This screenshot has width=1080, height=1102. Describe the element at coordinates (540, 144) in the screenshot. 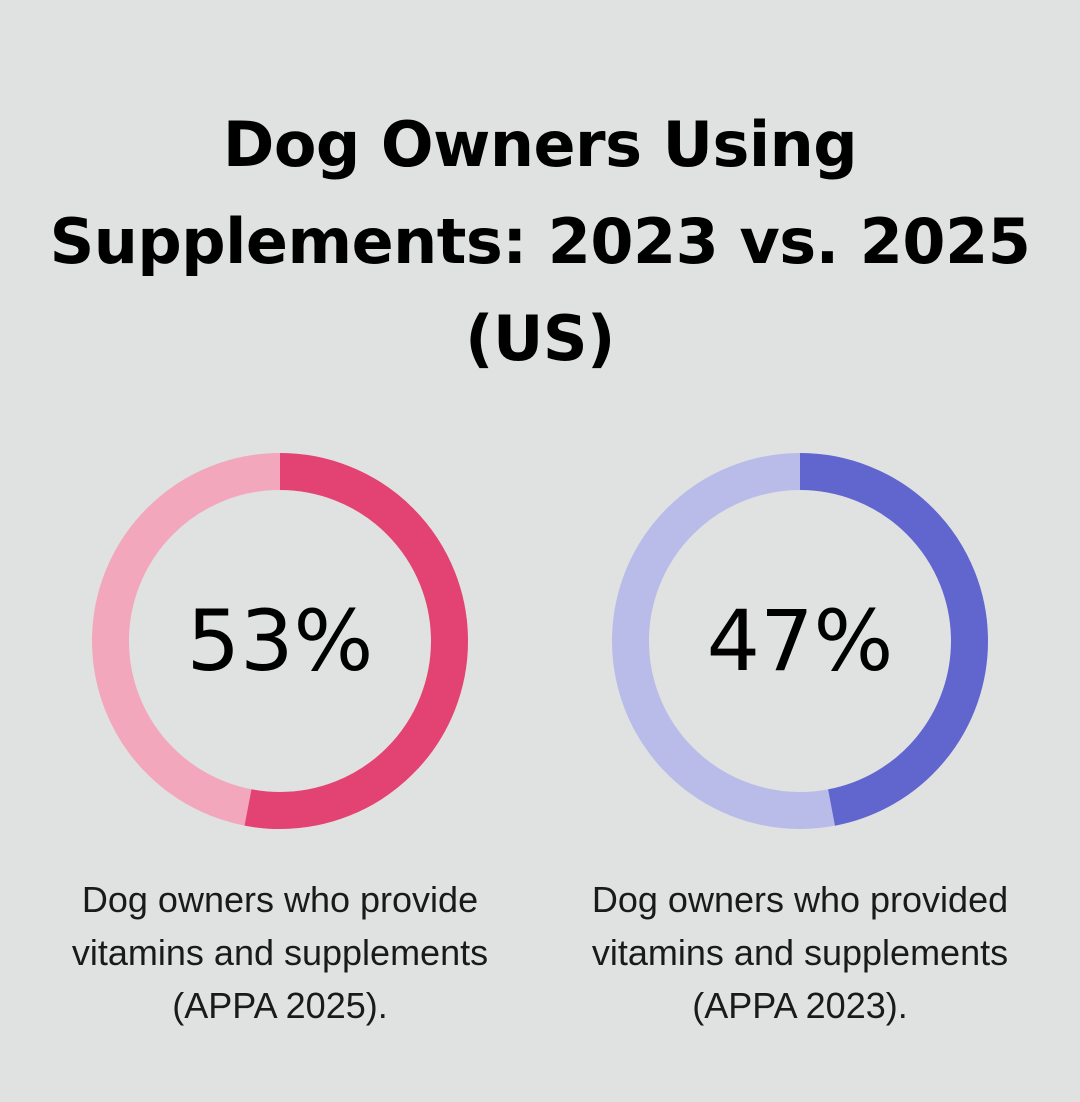

I see `title-line-1: Dog Owners Using` at that location.